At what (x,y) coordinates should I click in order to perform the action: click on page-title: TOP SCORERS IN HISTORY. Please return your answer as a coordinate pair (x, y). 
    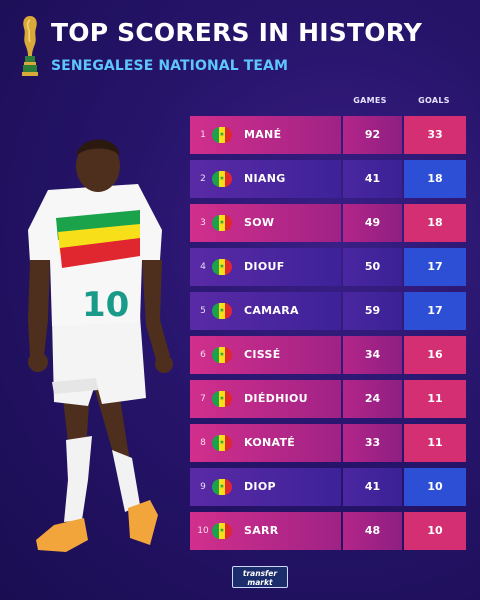
    Looking at the image, I should click on (237, 32).